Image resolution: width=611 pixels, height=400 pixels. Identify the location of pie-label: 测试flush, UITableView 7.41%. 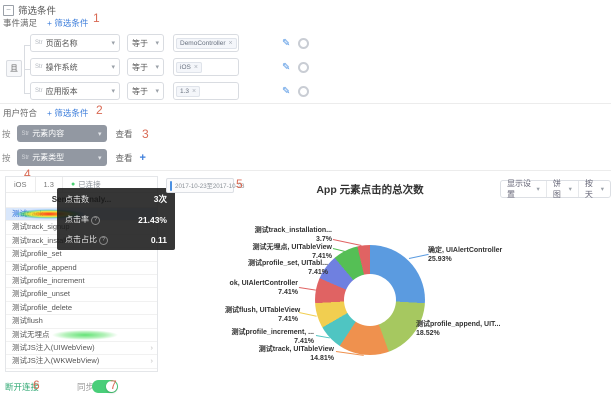
(263, 315).